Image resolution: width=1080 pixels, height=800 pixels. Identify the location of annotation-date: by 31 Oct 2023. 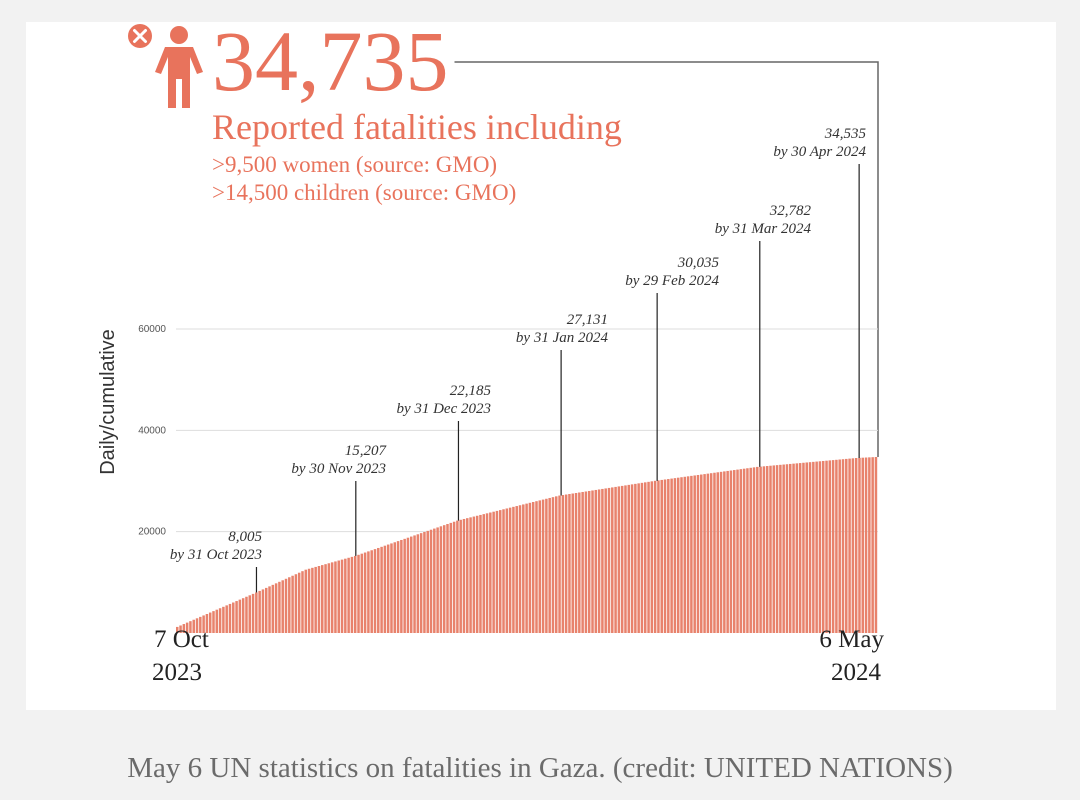
(216, 555).